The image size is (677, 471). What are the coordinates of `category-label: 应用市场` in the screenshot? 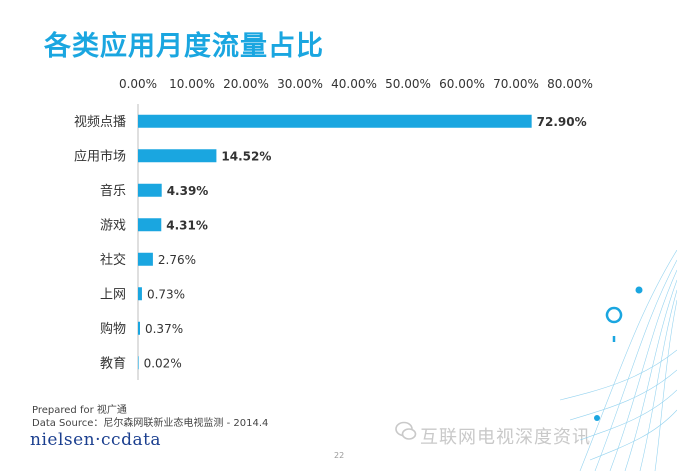 It's located at (100, 156).